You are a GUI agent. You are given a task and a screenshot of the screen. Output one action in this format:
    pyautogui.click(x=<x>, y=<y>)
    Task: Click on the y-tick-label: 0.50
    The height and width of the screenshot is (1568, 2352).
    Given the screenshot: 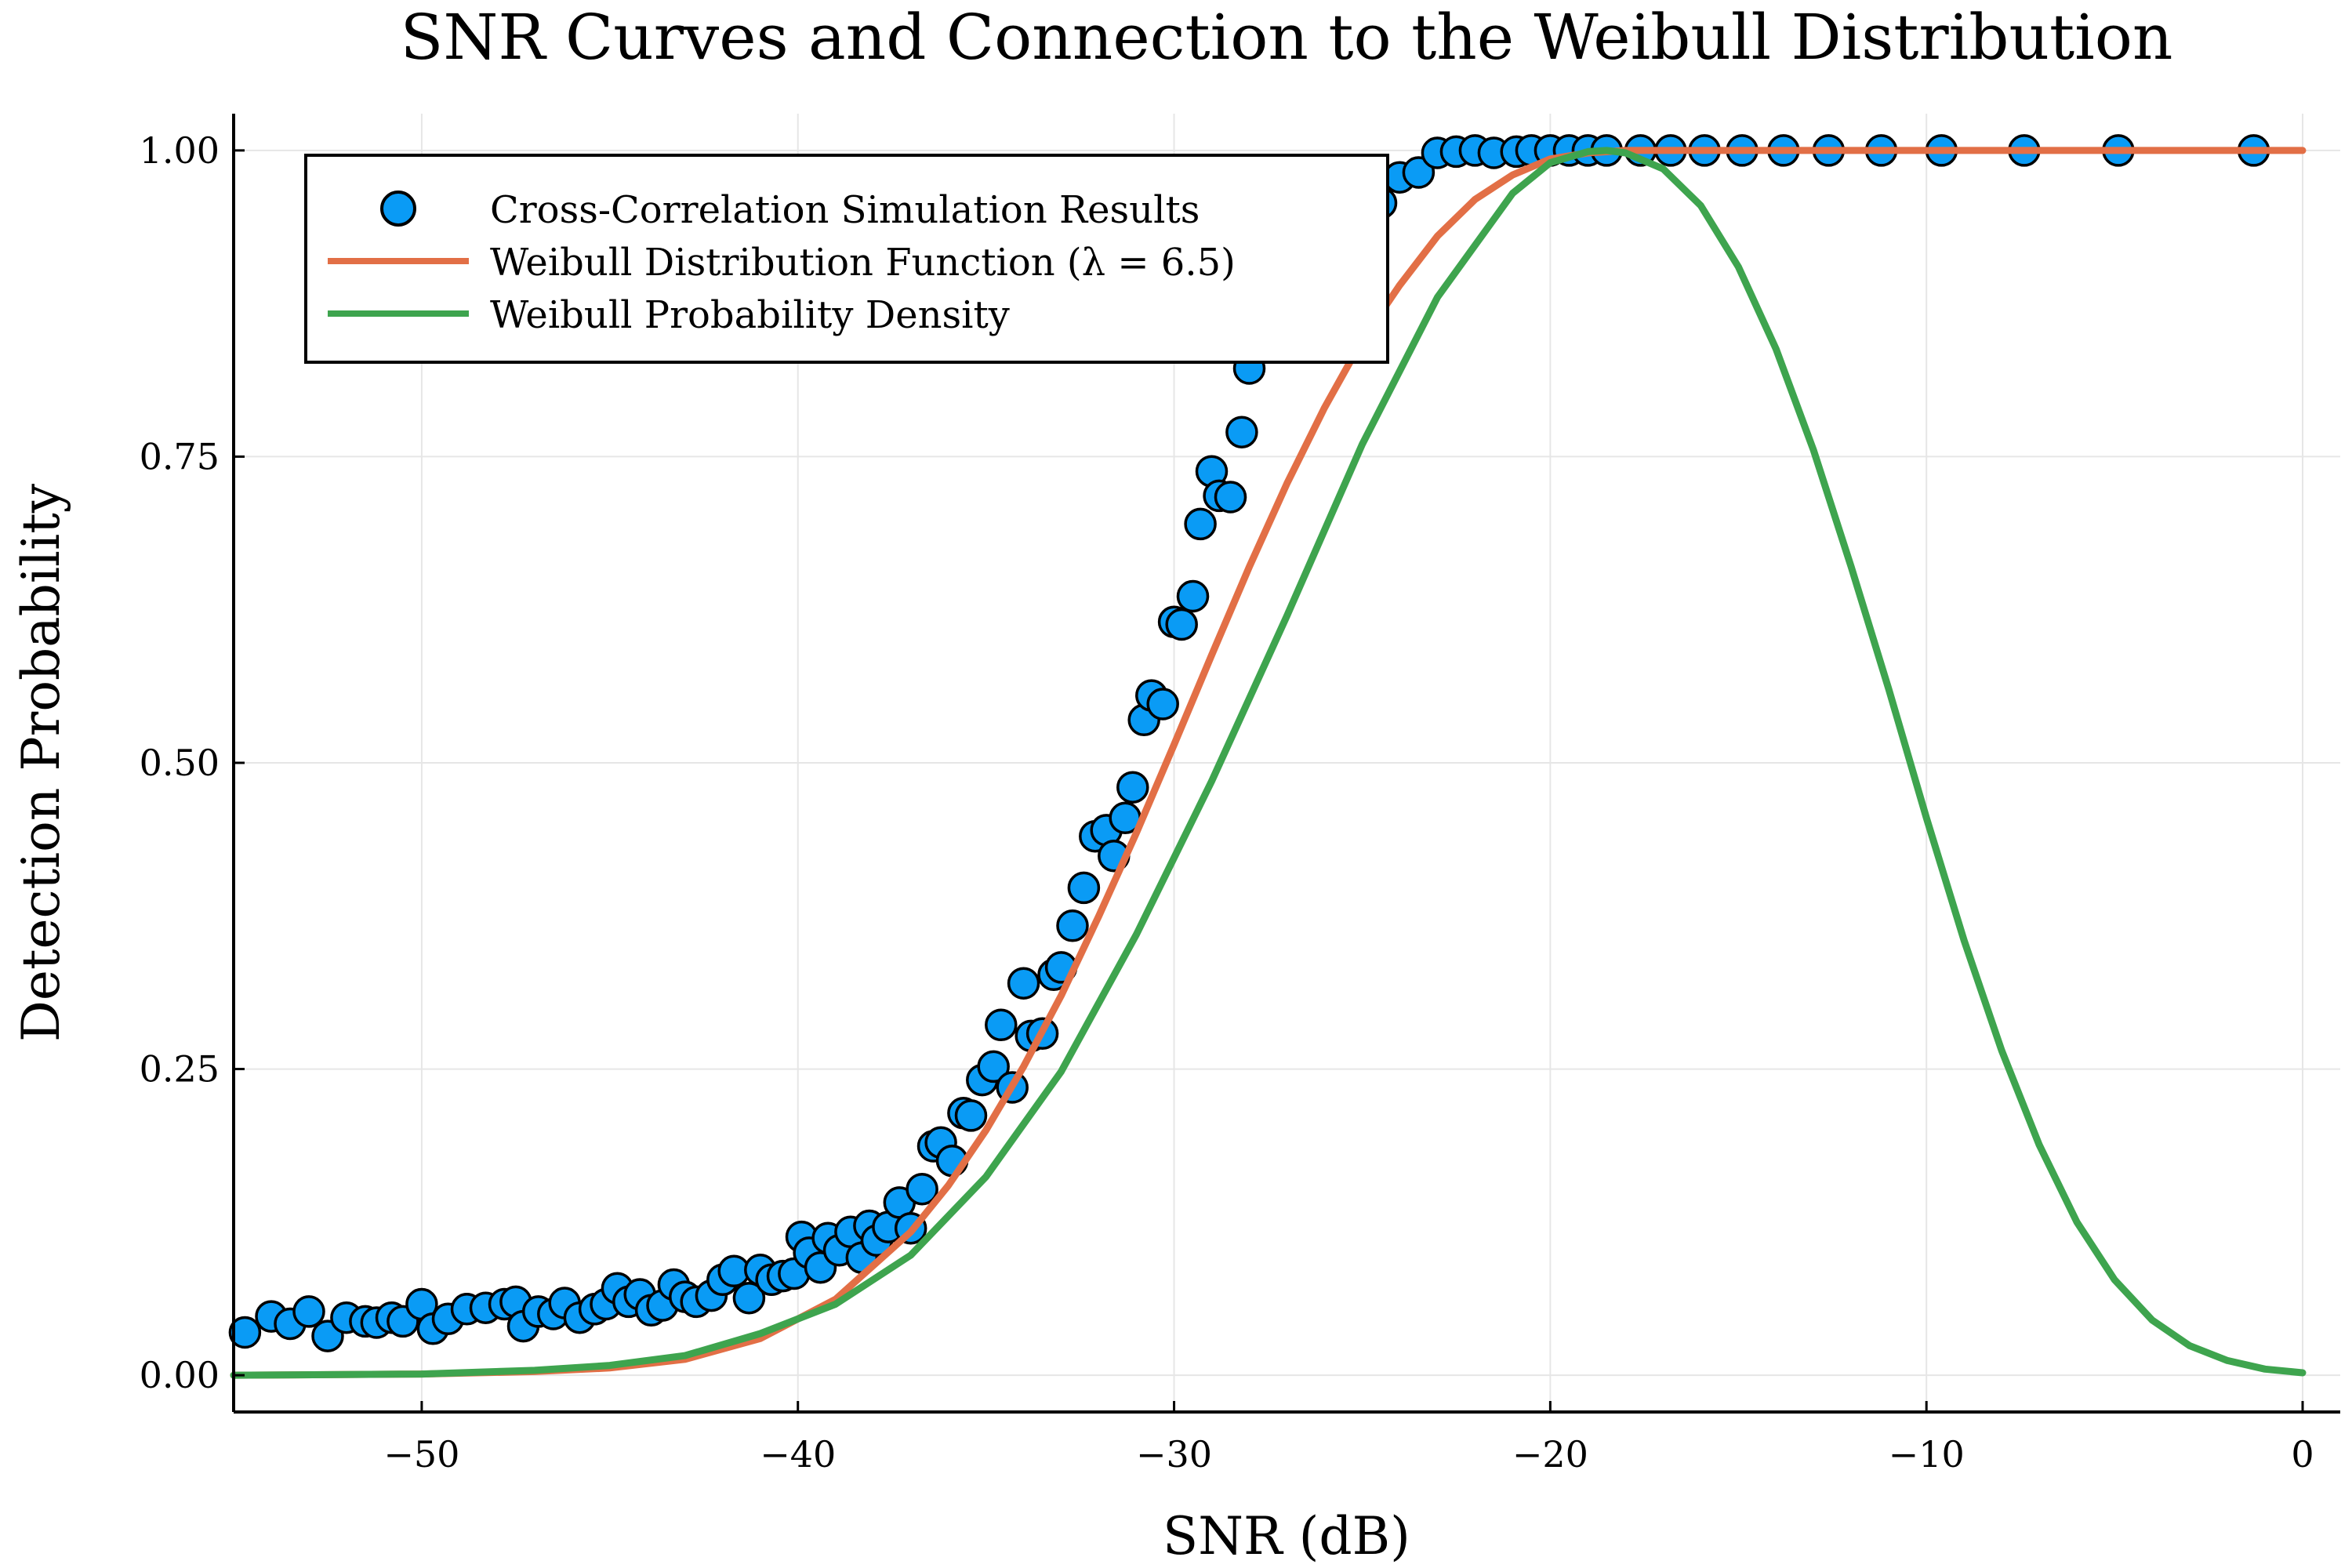 What is the action you would take?
    pyautogui.click(x=180, y=763)
    